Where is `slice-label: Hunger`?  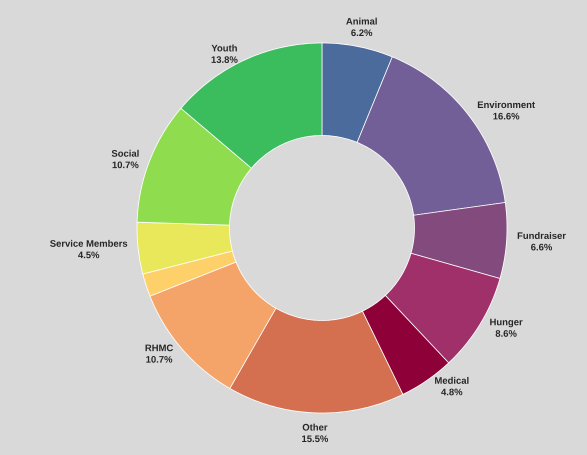
slice-label: Hunger is located at coordinates (506, 323).